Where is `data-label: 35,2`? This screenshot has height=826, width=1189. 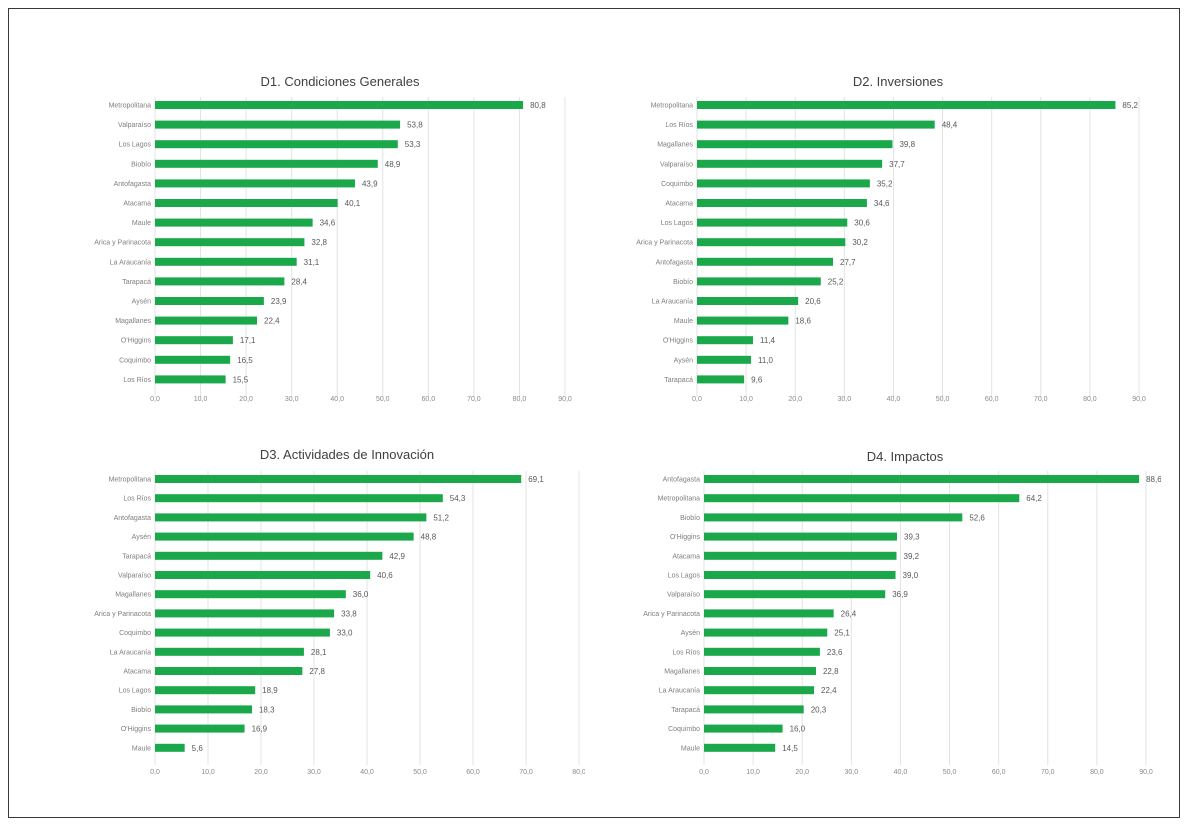 data-label: 35,2 is located at coordinates (885, 183).